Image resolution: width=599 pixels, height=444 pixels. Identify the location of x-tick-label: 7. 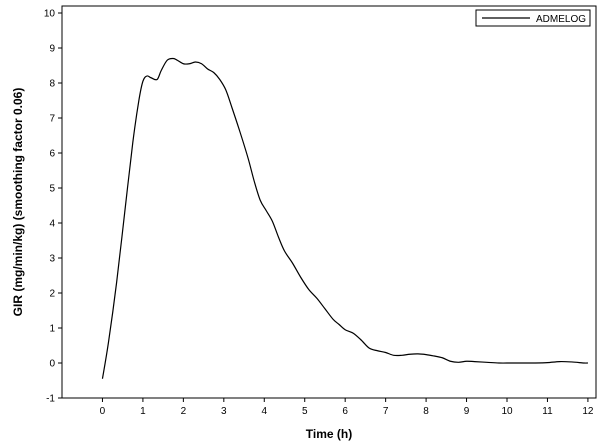
(386, 411).